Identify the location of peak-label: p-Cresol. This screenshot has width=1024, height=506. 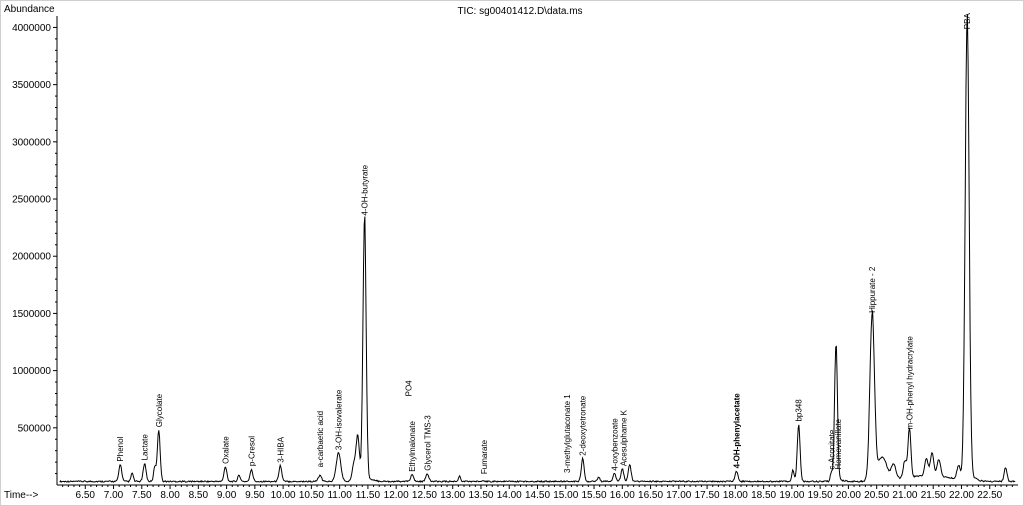
(252, 451).